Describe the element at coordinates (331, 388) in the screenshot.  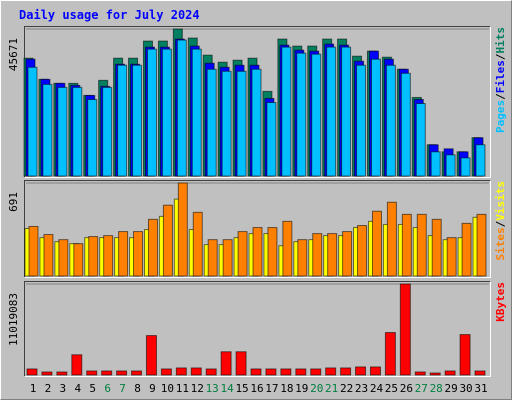
I see `x-tick-label: 21` at that location.